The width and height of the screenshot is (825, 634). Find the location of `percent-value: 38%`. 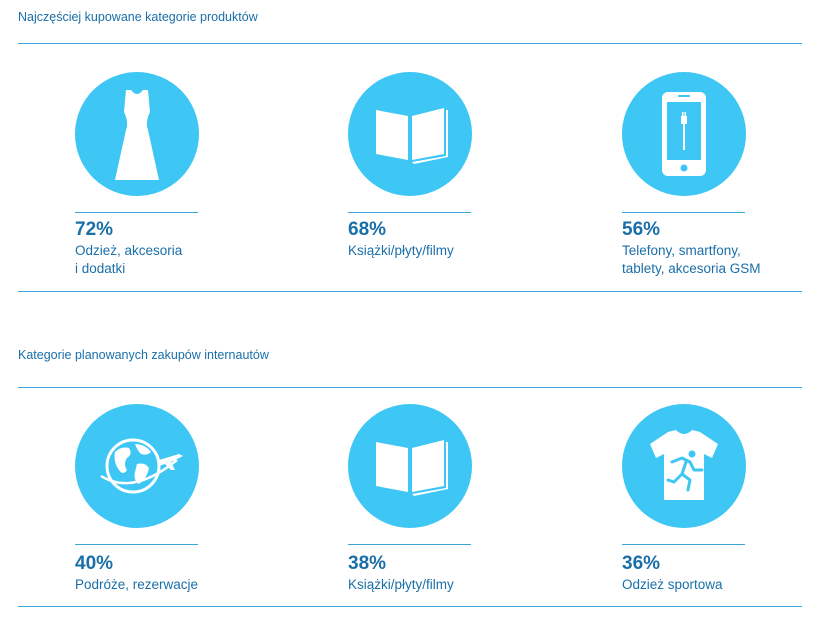

percent-value: 38% is located at coordinates (367, 563).